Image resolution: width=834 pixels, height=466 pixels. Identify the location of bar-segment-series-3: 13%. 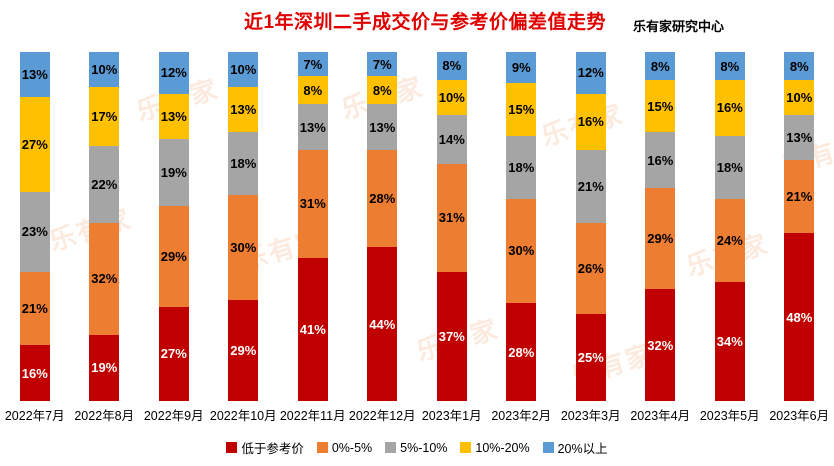
(173, 116).